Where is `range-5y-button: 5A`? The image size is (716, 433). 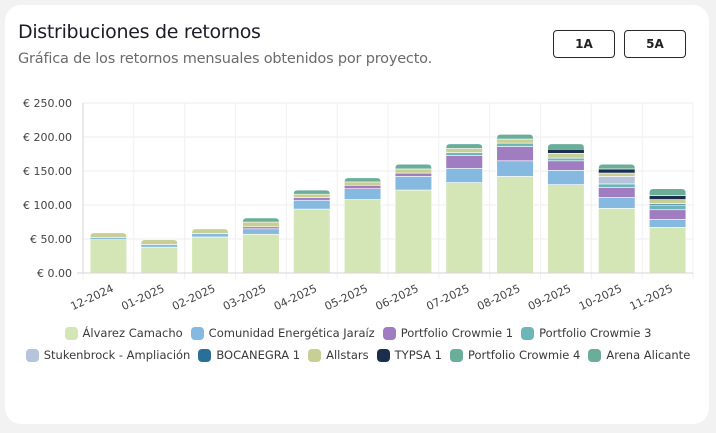
range-5y-button: 5A is located at coordinates (655, 44).